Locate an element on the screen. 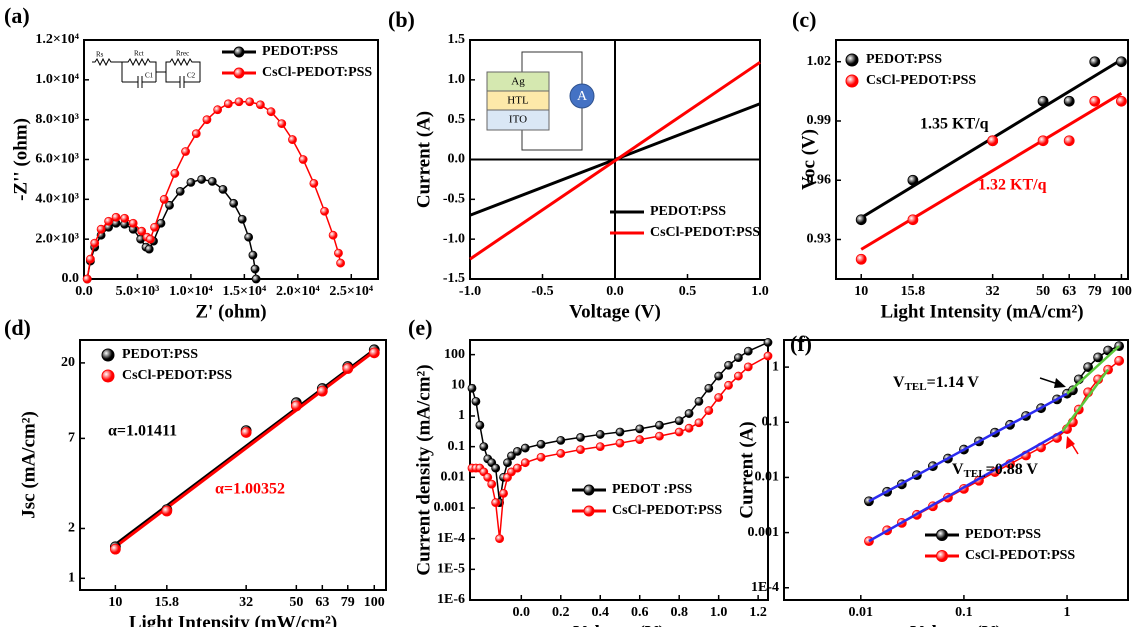 The width and height of the screenshot is (1132, 627). annotation: α=1.01411 is located at coordinates (142, 431).